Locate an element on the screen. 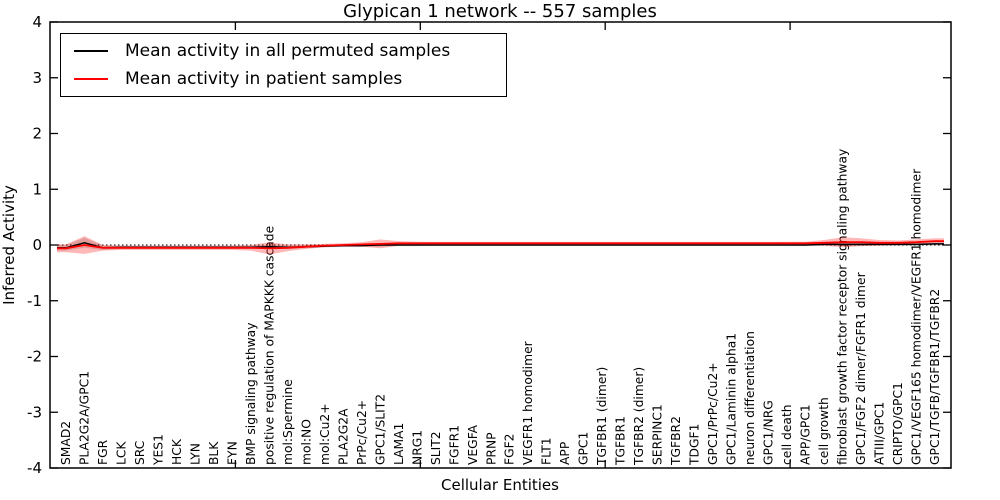 This screenshot has width=1000, height=500. y-tick-label: -4 is located at coordinates (34, 468).